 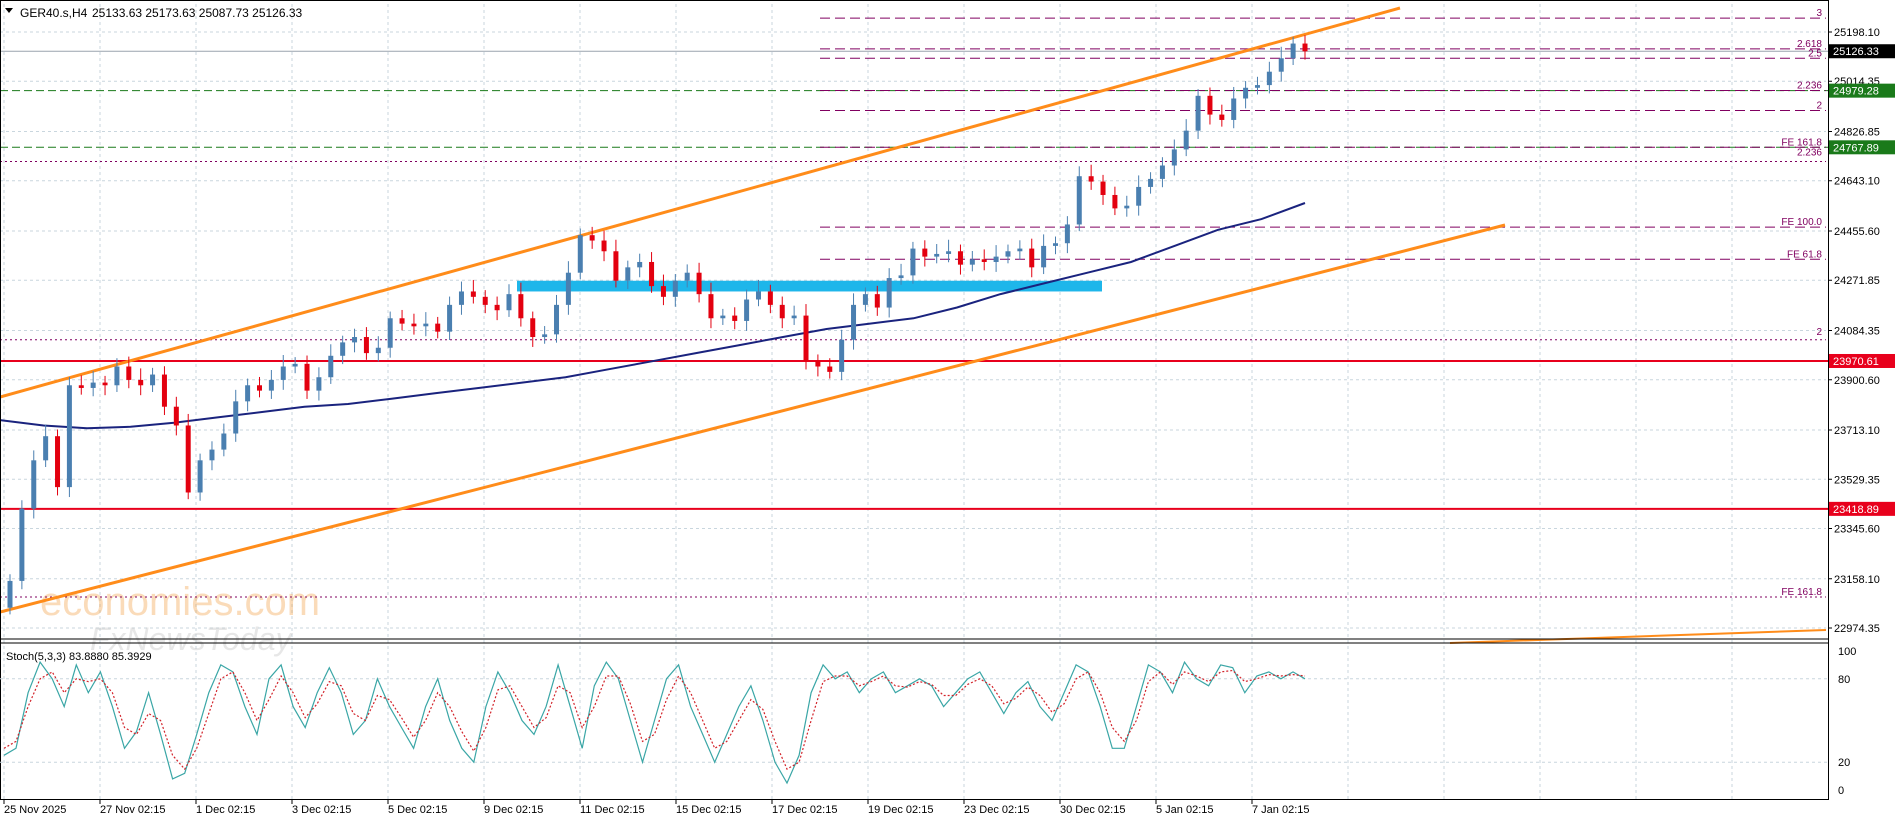 What do you see at coordinates (1856, 52) in the screenshot?
I see `price-label: 25126.33` at bounding box center [1856, 52].